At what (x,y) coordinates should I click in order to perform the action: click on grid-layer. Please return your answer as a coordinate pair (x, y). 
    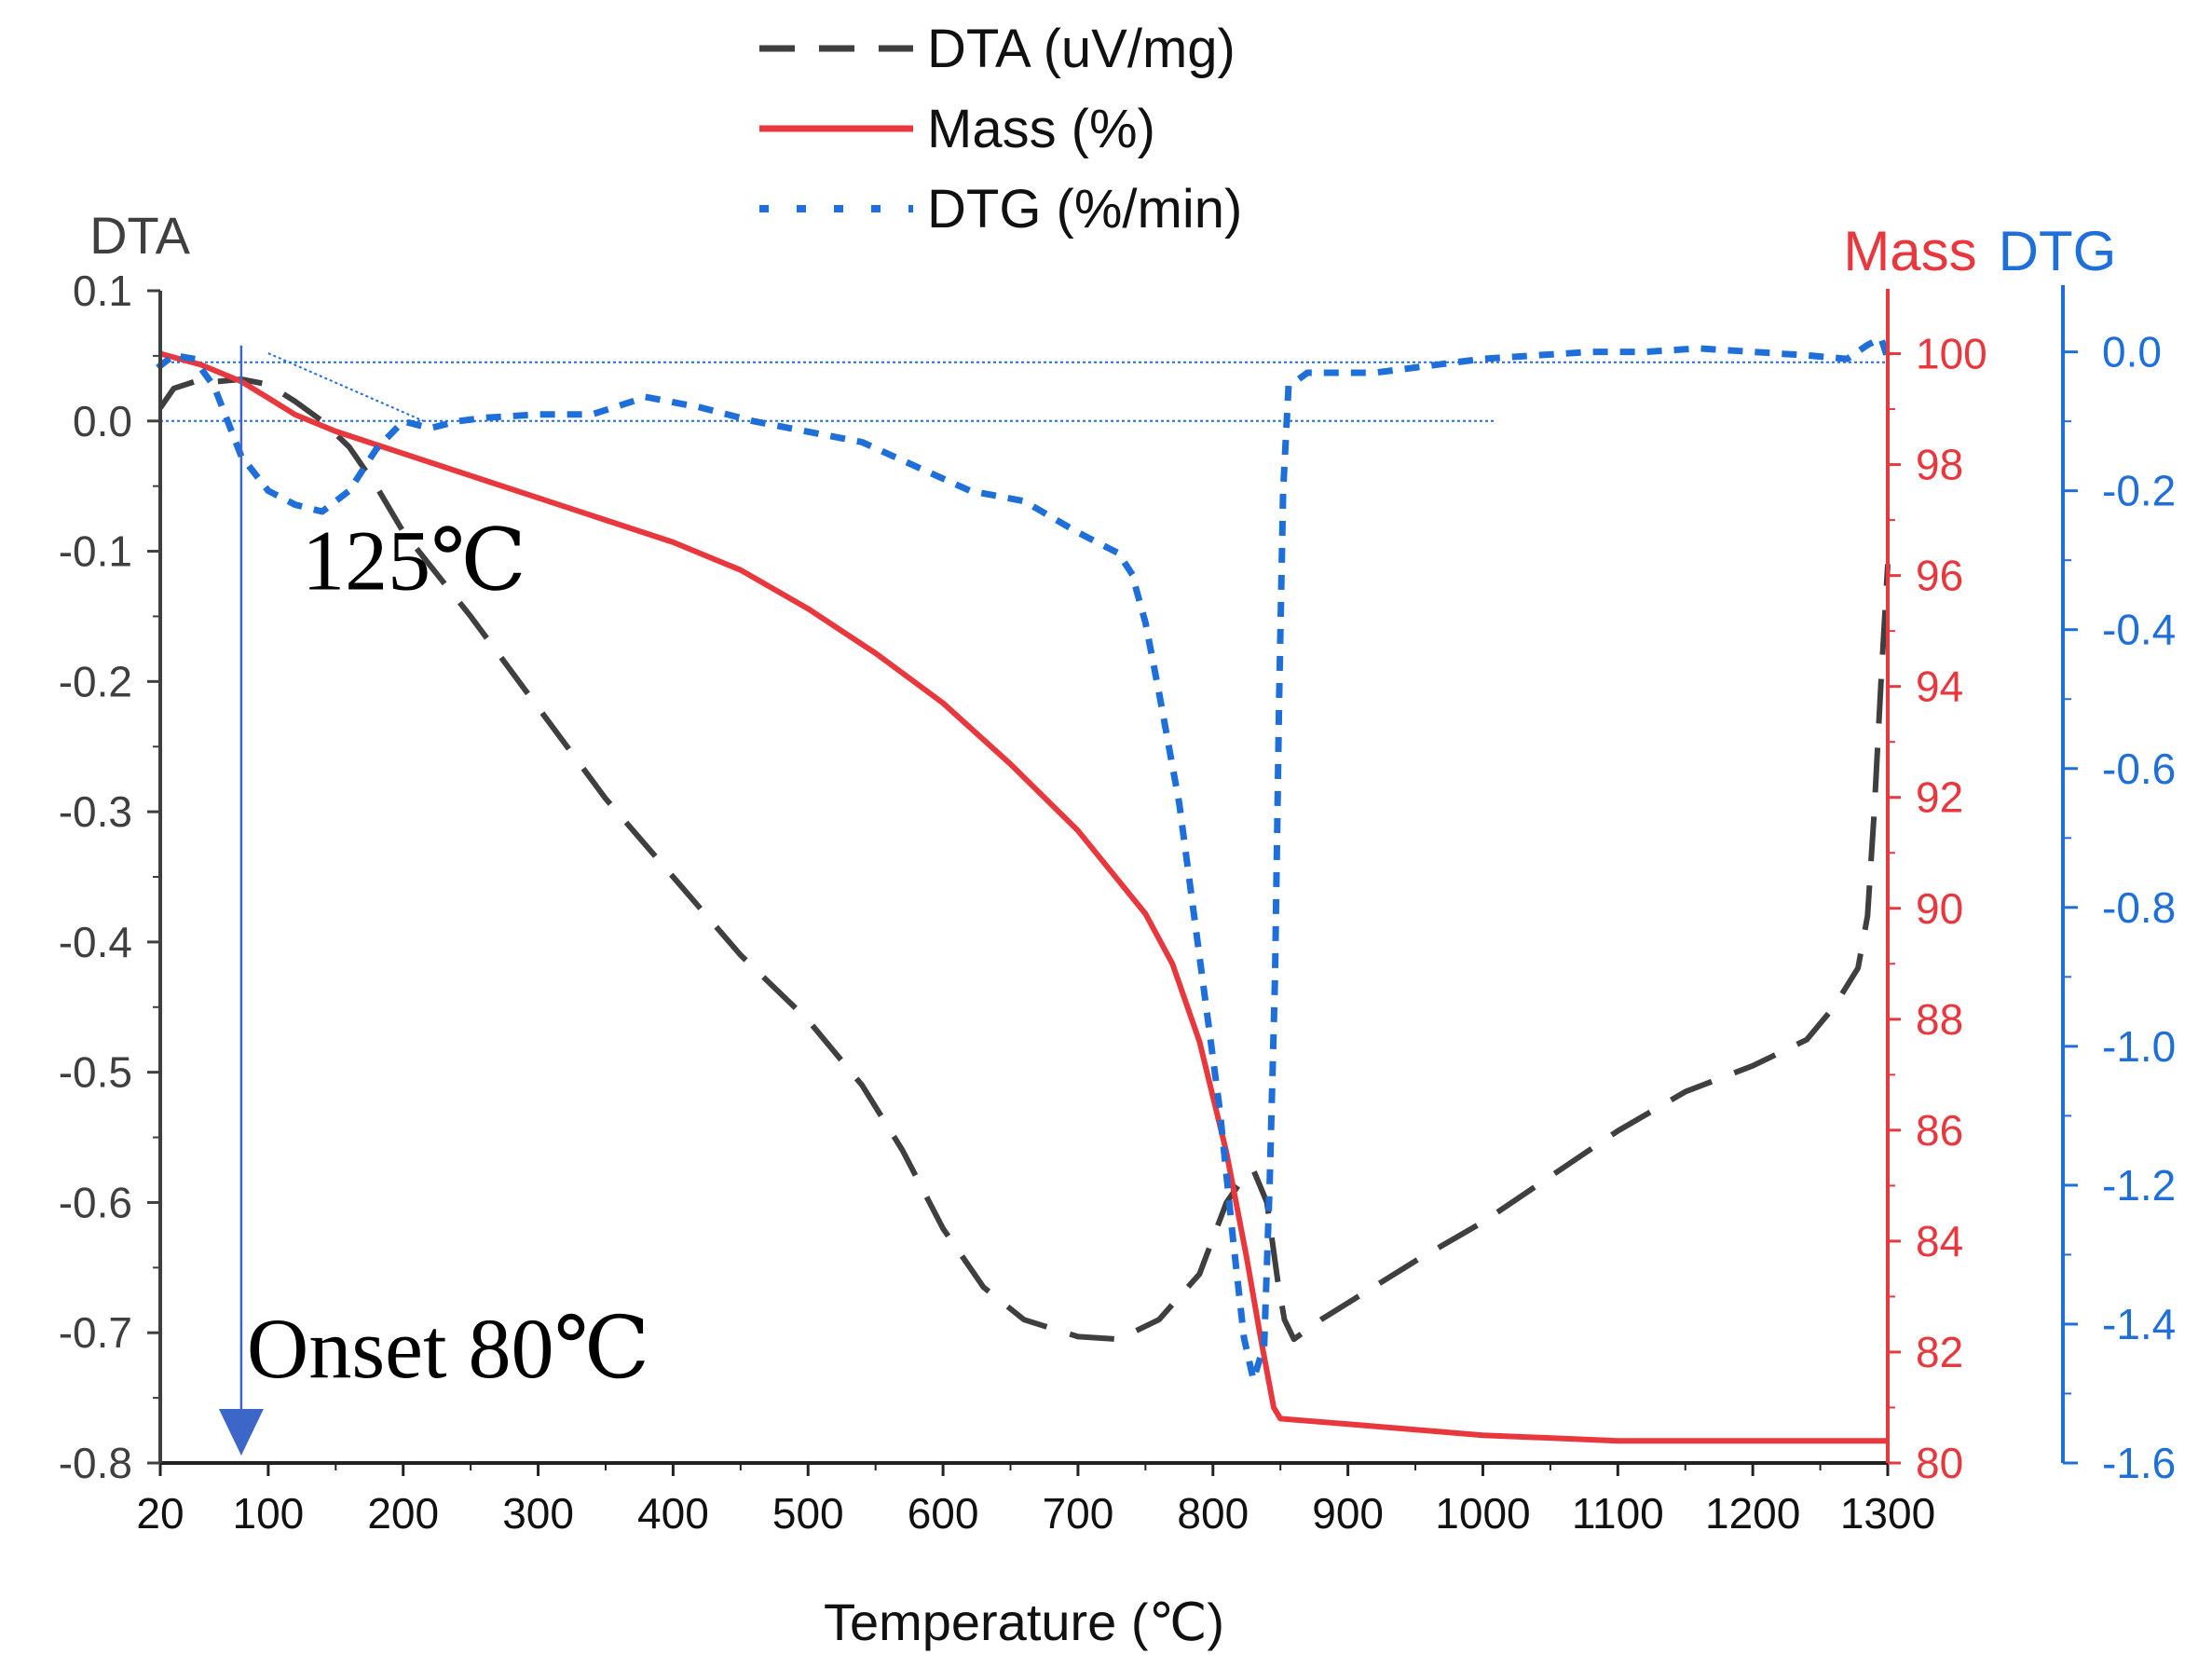
    Looking at the image, I should click on (1024, 387).